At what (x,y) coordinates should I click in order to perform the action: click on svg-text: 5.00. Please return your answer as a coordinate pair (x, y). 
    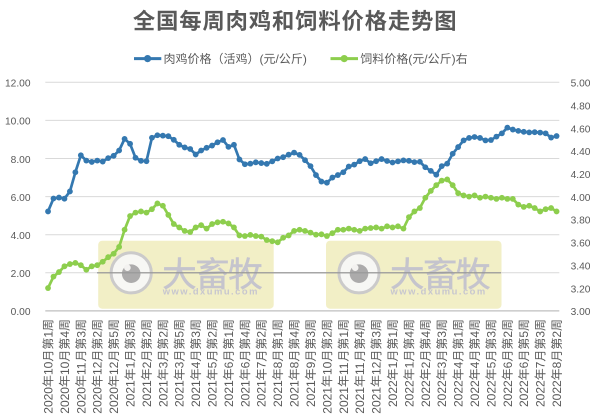
    Looking at the image, I should click on (581, 84).